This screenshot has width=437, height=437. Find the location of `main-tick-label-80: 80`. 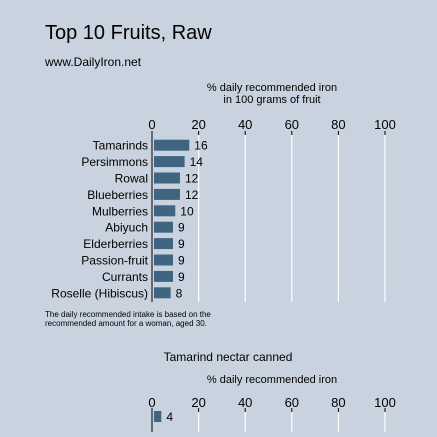

main-tick-label-80: 80 is located at coordinates (338, 124).